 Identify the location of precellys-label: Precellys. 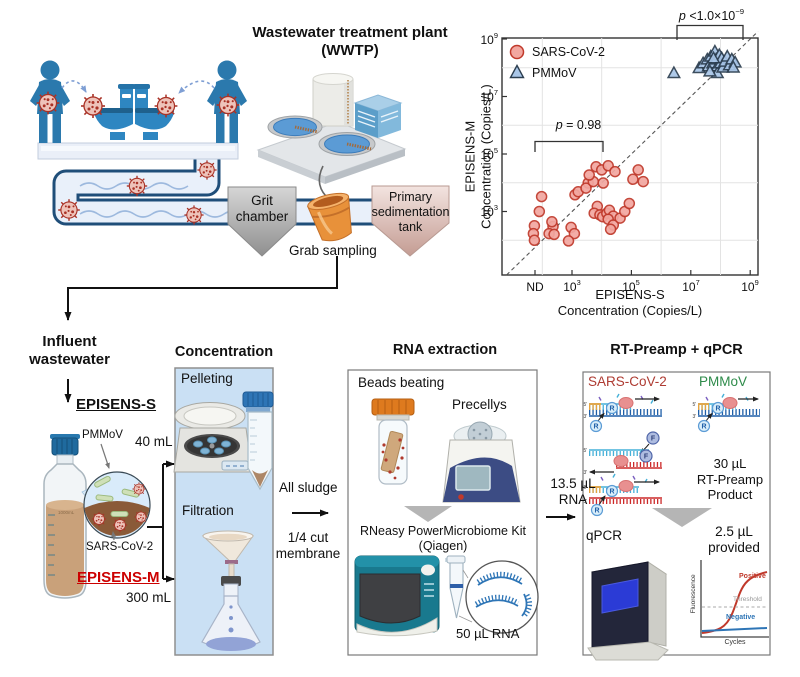
(479, 404).